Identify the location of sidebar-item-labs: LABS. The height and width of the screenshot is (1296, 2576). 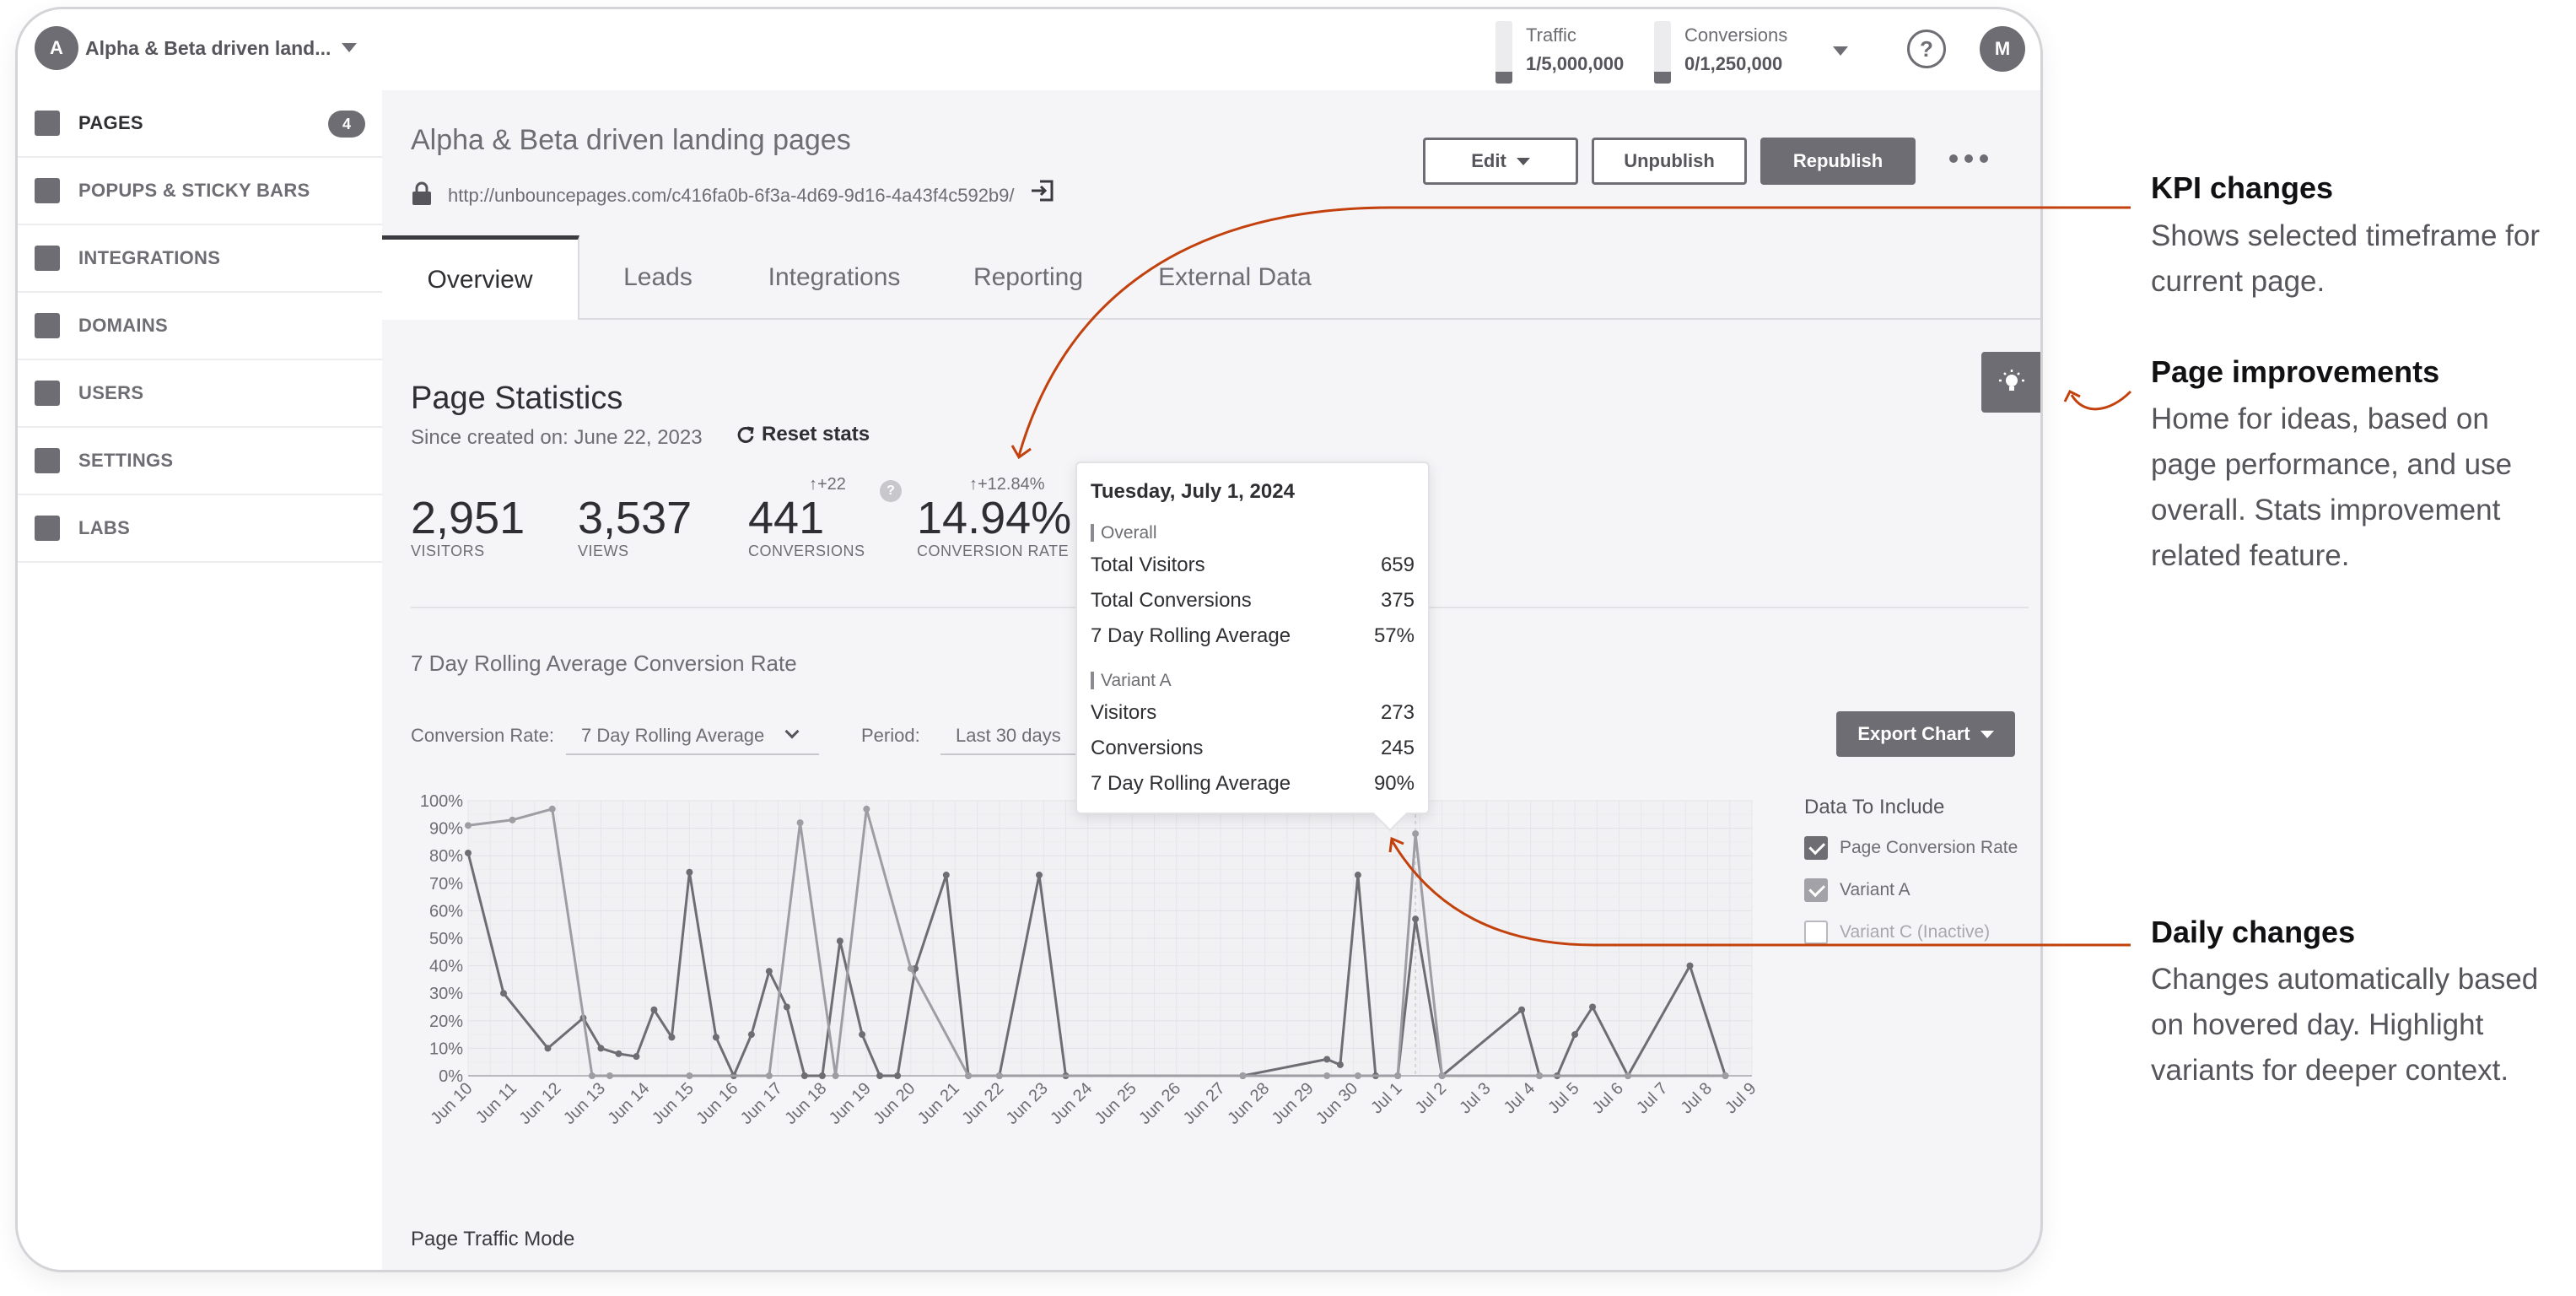
(200, 529).